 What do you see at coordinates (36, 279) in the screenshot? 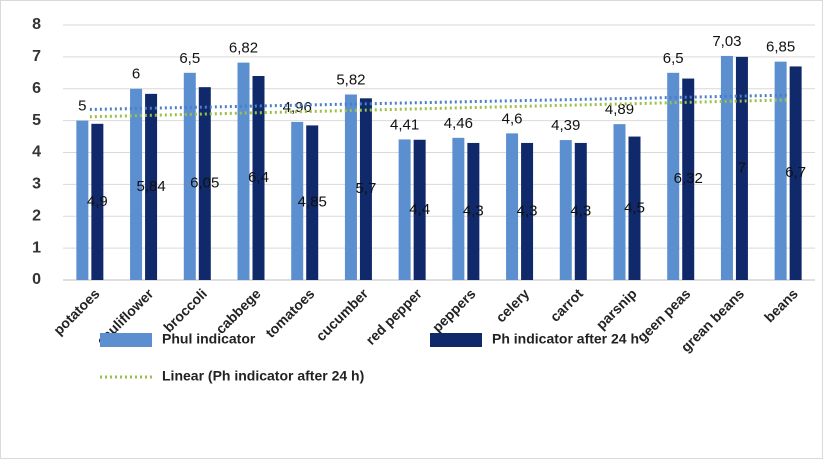
I see `y-tick-label: 0` at bounding box center [36, 279].